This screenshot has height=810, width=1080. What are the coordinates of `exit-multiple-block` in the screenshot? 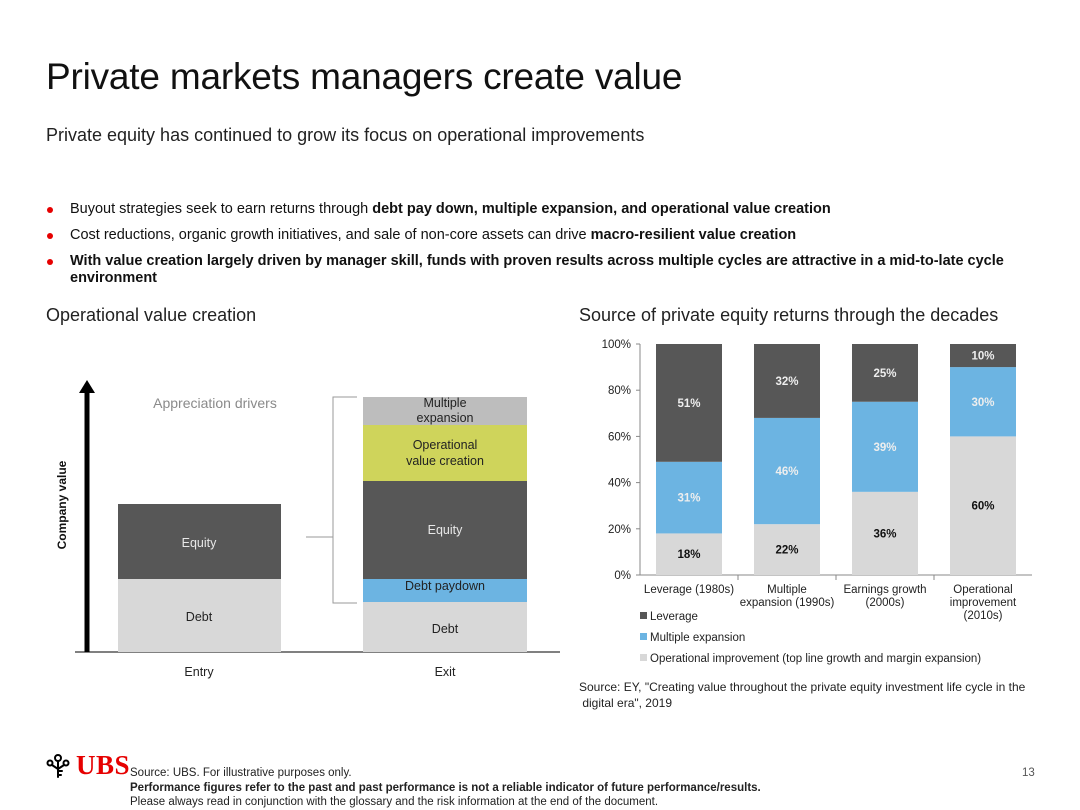 It's located at (445, 411).